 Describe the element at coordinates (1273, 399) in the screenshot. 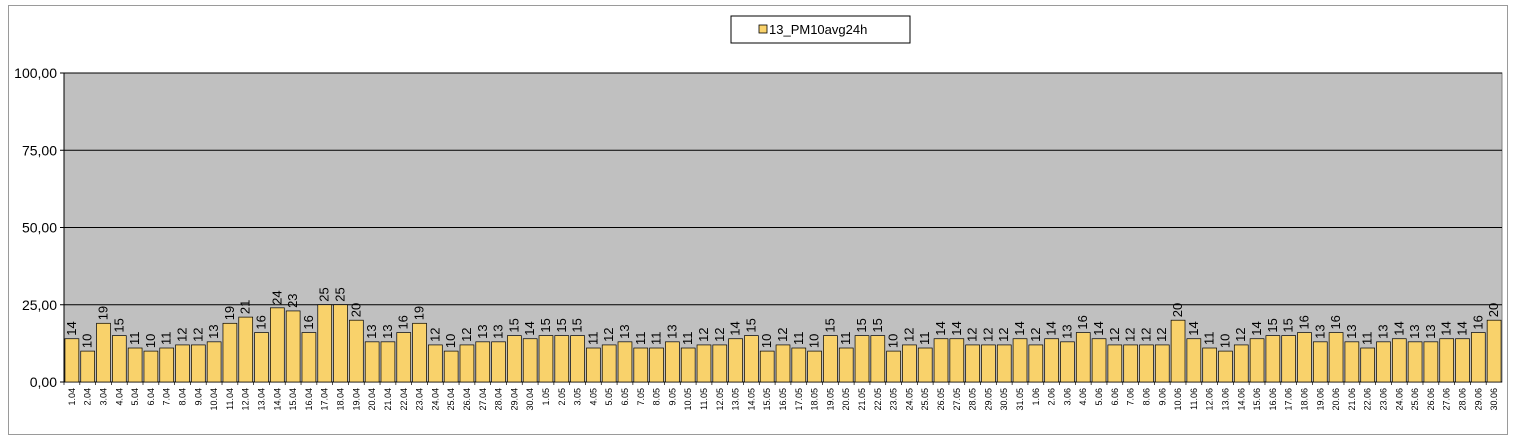

I see `x-tick-label: 16.06` at that location.